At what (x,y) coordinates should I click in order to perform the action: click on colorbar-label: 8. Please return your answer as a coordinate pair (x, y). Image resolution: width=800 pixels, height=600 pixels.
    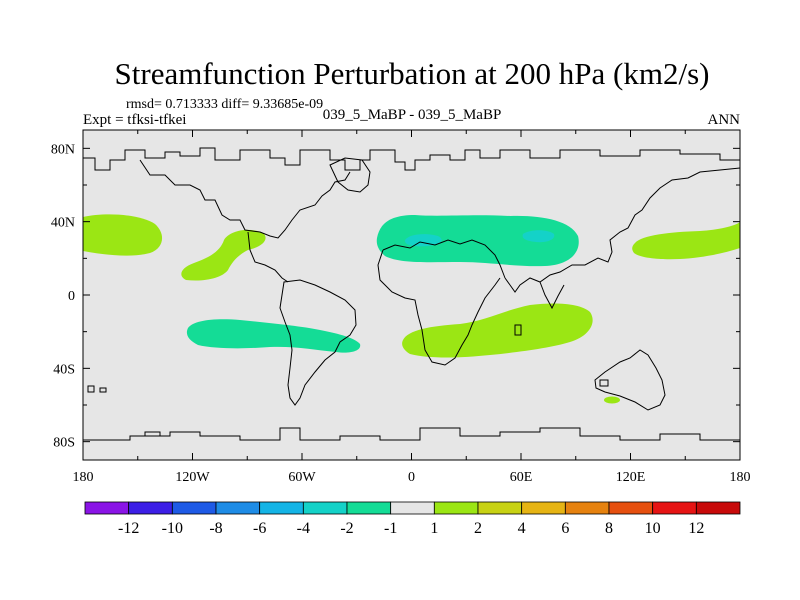
    Looking at the image, I should click on (609, 528).